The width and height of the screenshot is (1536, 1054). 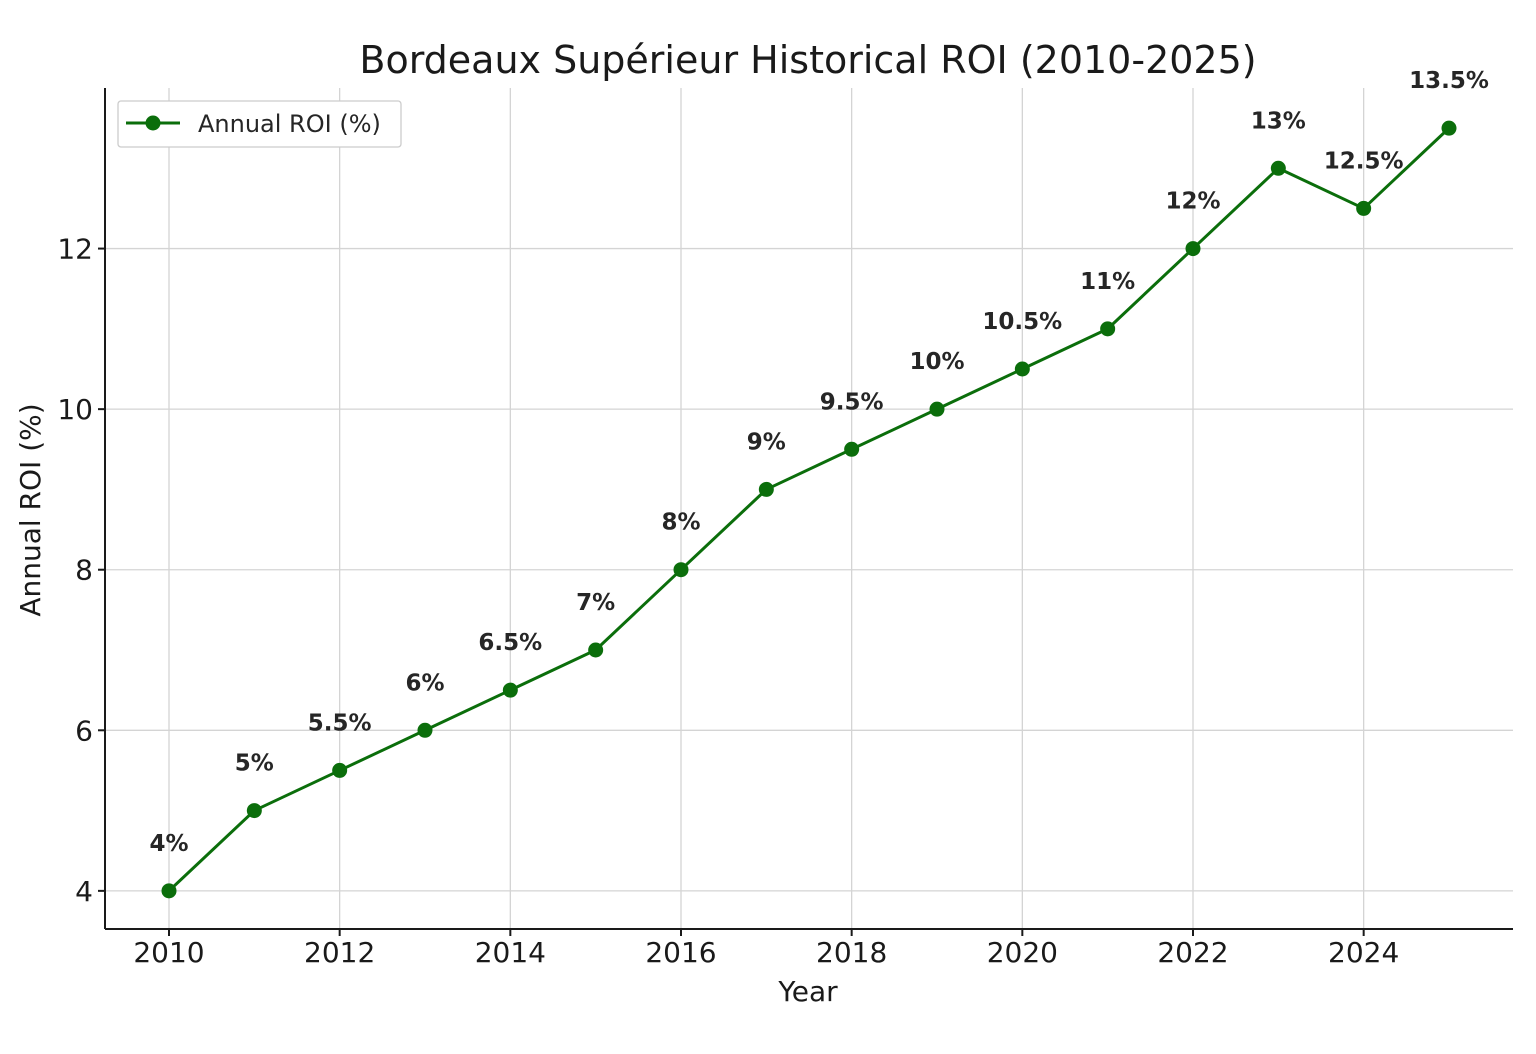 I want to click on data-label-2012: 5.5%, so click(x=340, y=723).